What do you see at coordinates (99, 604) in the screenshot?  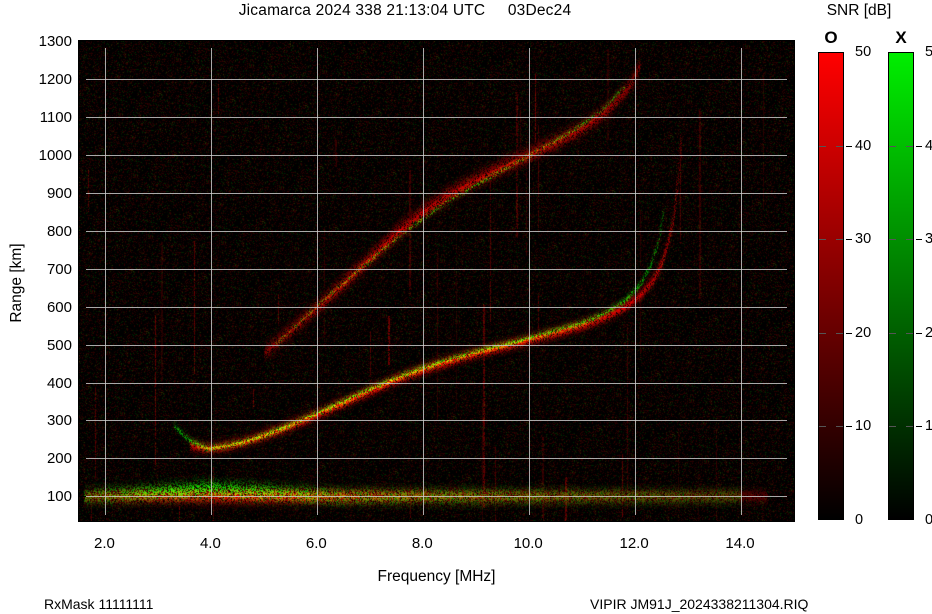 I see `rxmask-label: RxMask 11111111` at bounding box center [99, 604].